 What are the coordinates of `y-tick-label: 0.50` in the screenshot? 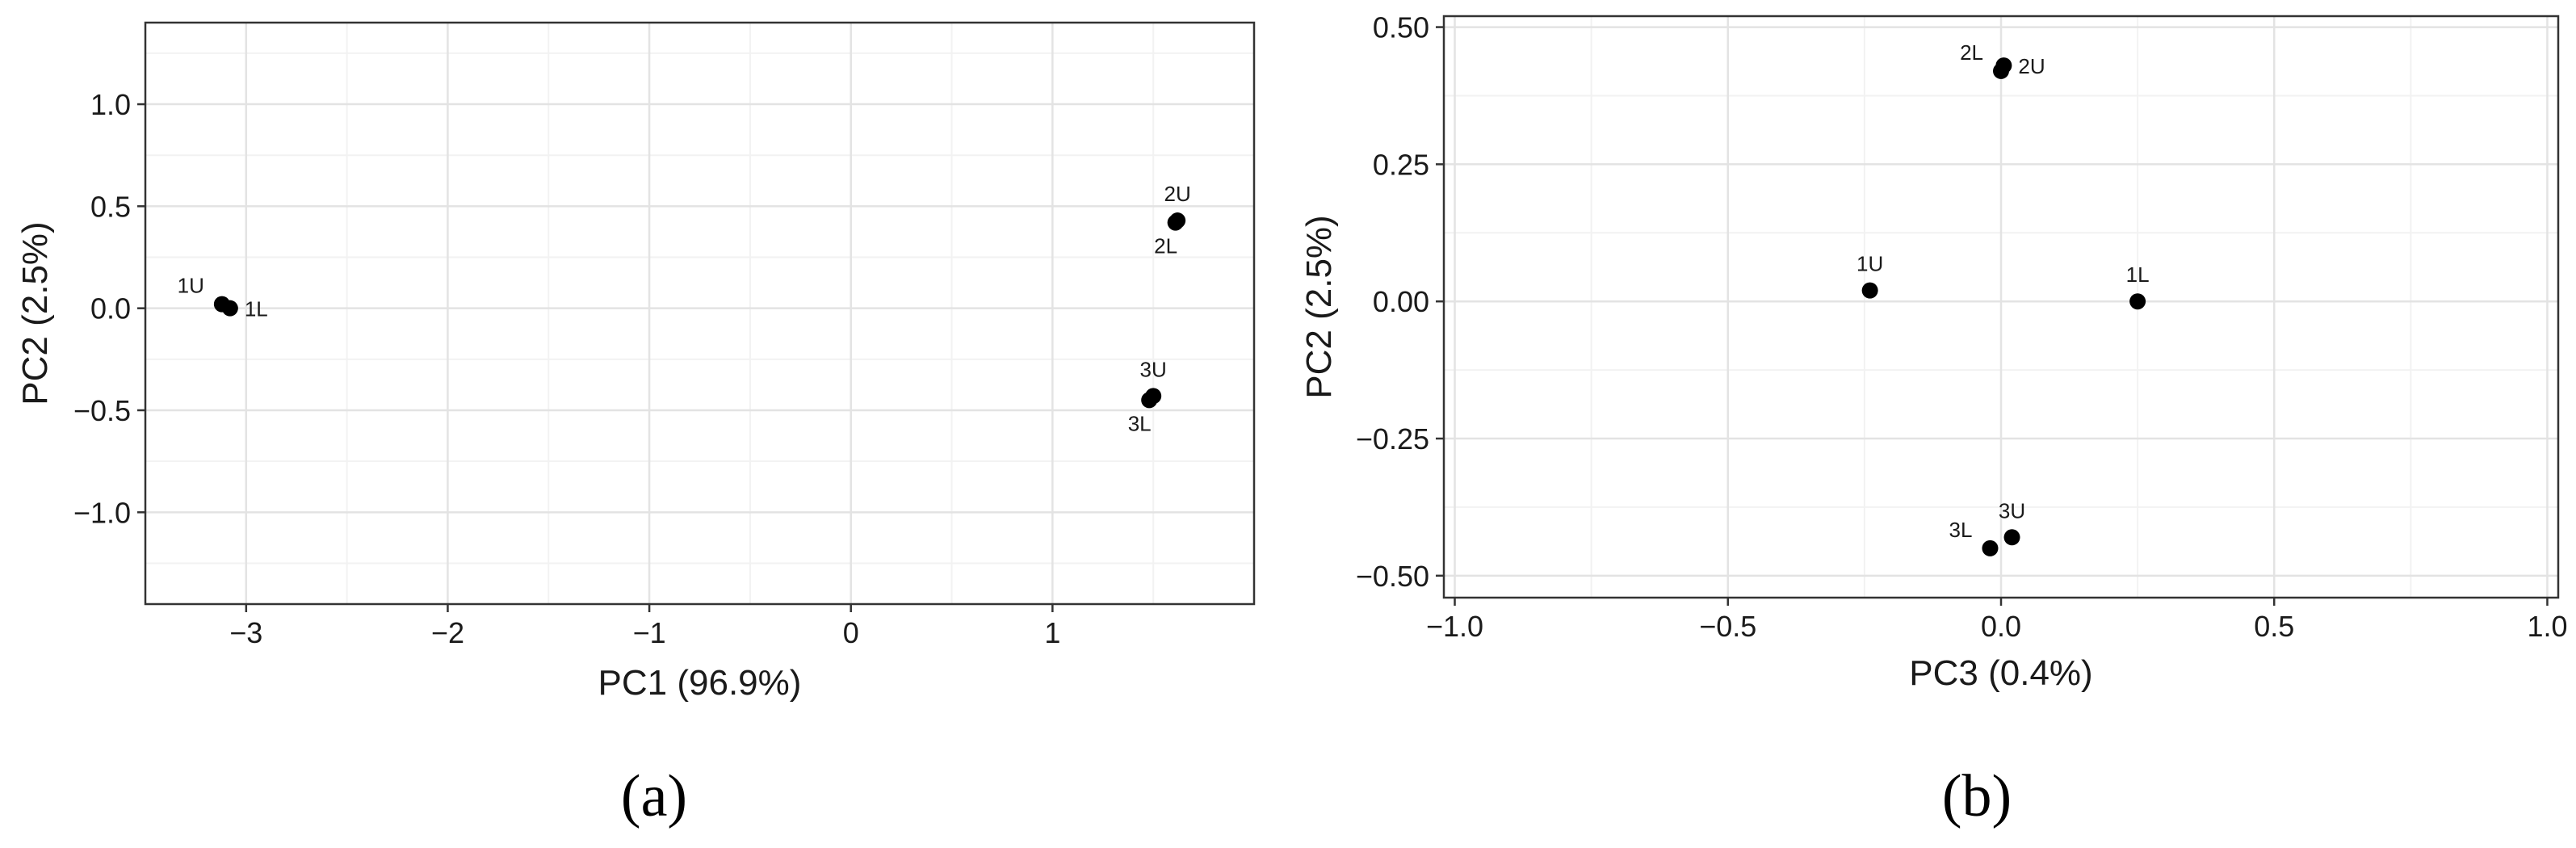 It's located at (1401, 27).